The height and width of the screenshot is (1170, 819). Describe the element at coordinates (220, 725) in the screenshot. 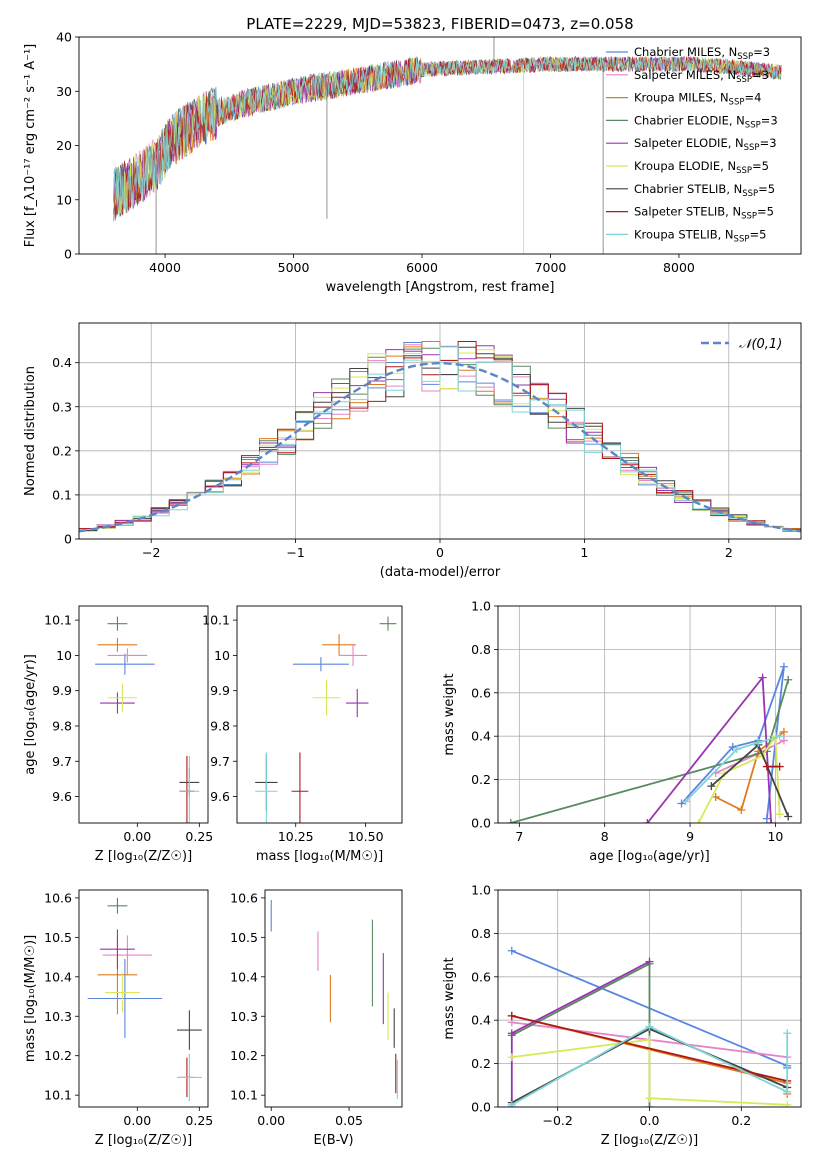

I see `y-tick-label: 9.8` at that location.